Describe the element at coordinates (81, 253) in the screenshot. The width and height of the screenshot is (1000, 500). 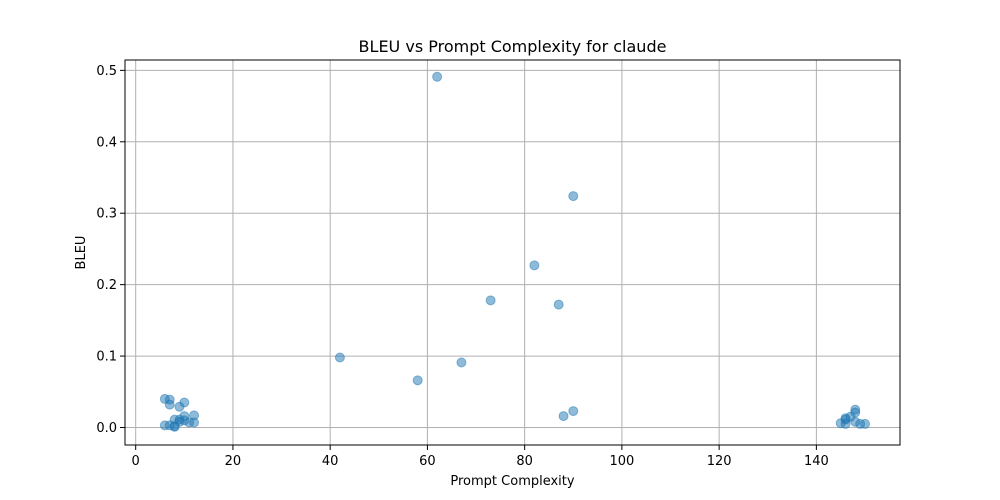
I see `y-axis-label: BLEU` at that location.